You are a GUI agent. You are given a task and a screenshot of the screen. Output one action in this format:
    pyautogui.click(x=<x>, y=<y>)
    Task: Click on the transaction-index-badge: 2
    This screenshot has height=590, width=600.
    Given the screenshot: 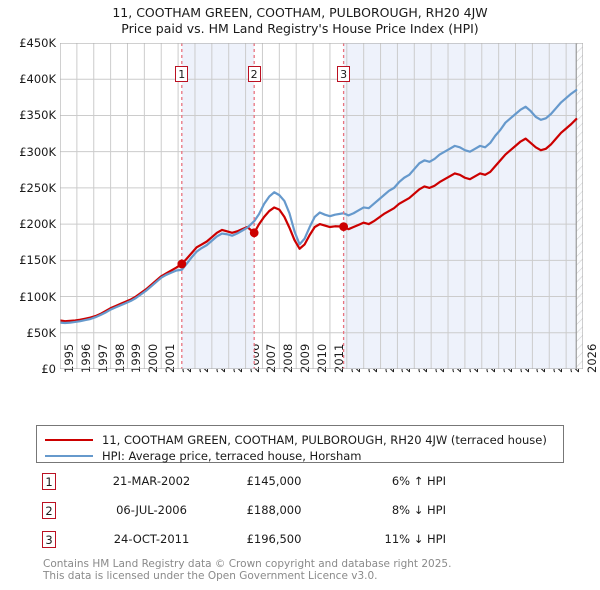 What is the action you would take?
    pyautogui.click(x=49, y=510)
    